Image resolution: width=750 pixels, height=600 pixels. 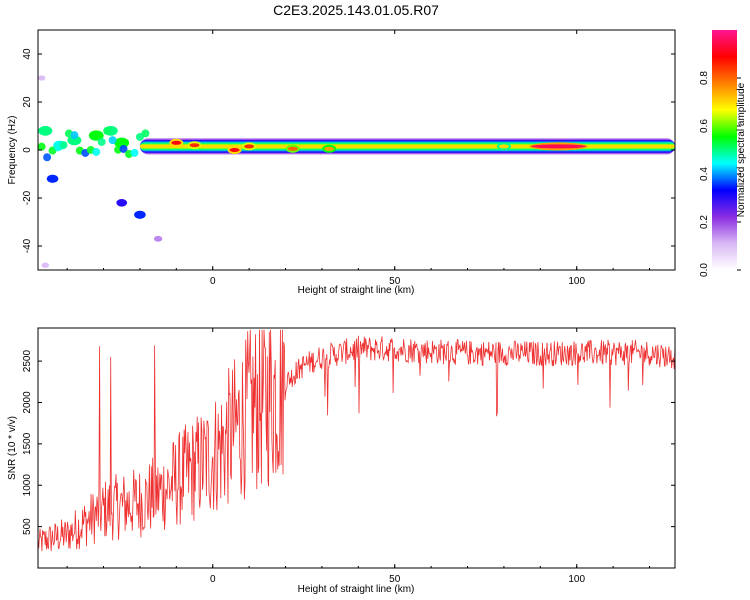 What do you see at coordinates (356, 290) in the screenshot?
I see `spectrogram-x-label: Height of straight line (km)` at bounding box center [356, 290].